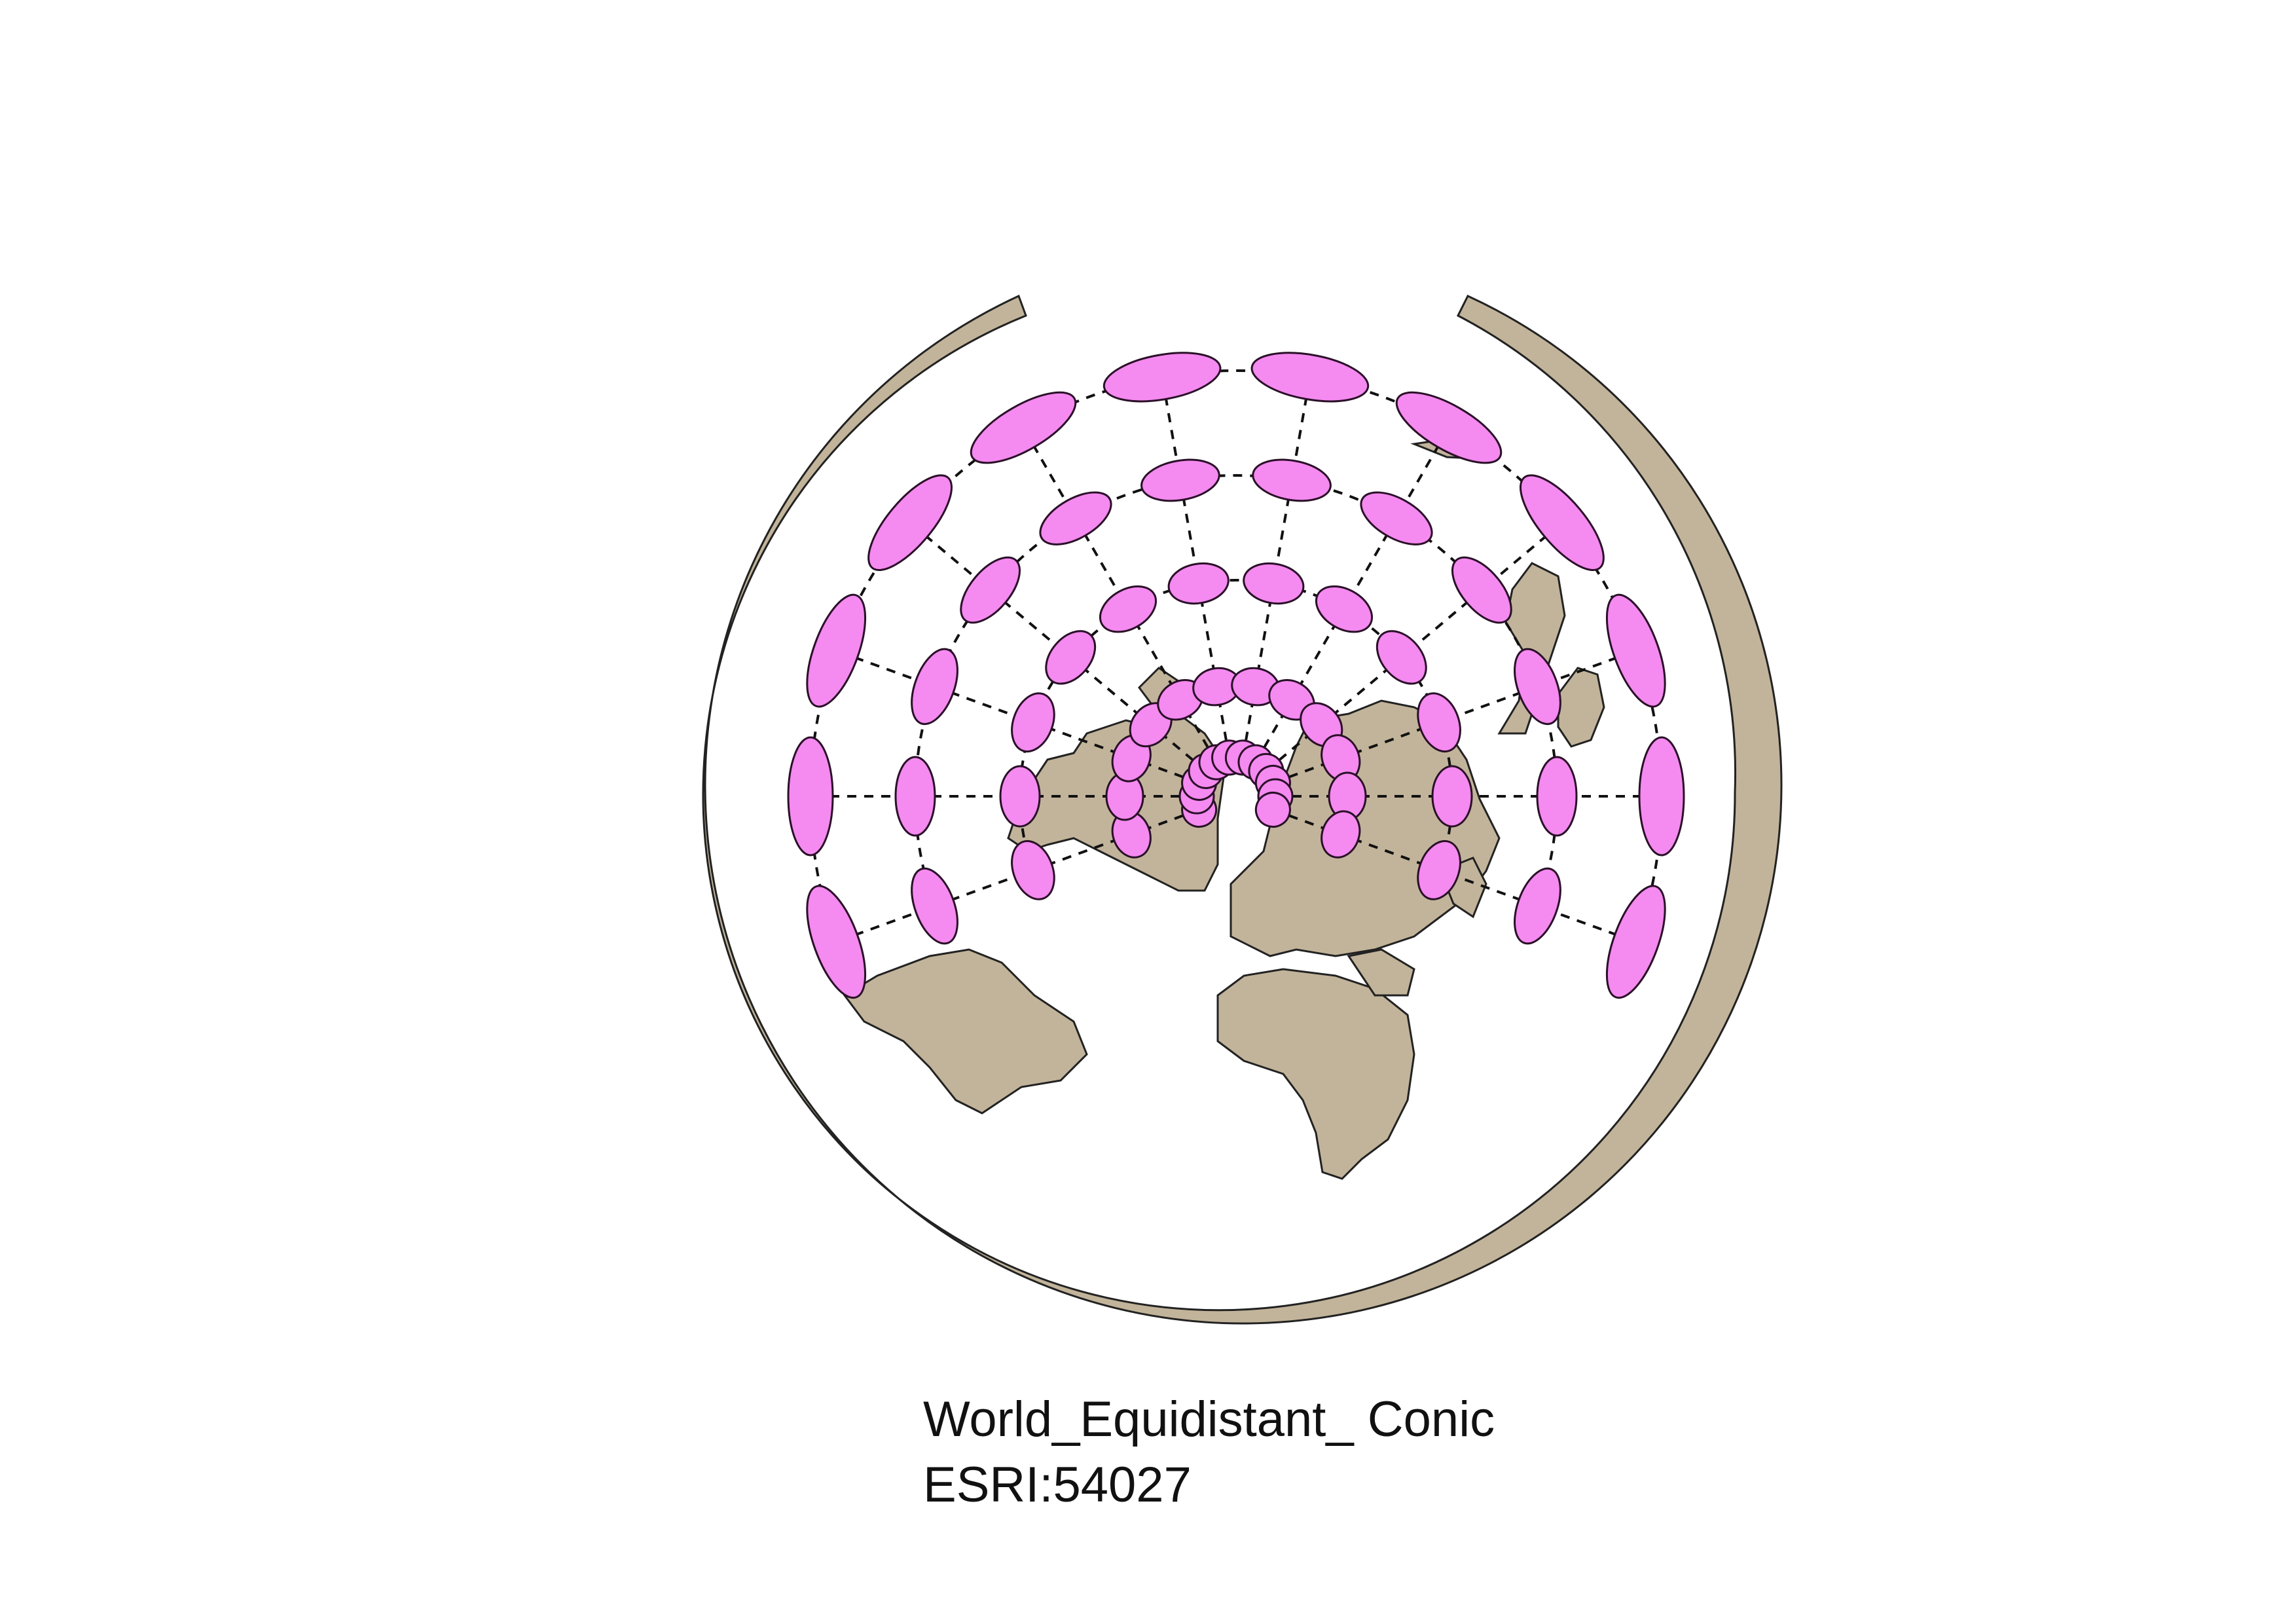 The width and height of the screenshot is (2296, 1624). What do you see at coordinates (1381, 972) in the screenshot?
I see `arabia-shape` at bounding box center [1381, 972].